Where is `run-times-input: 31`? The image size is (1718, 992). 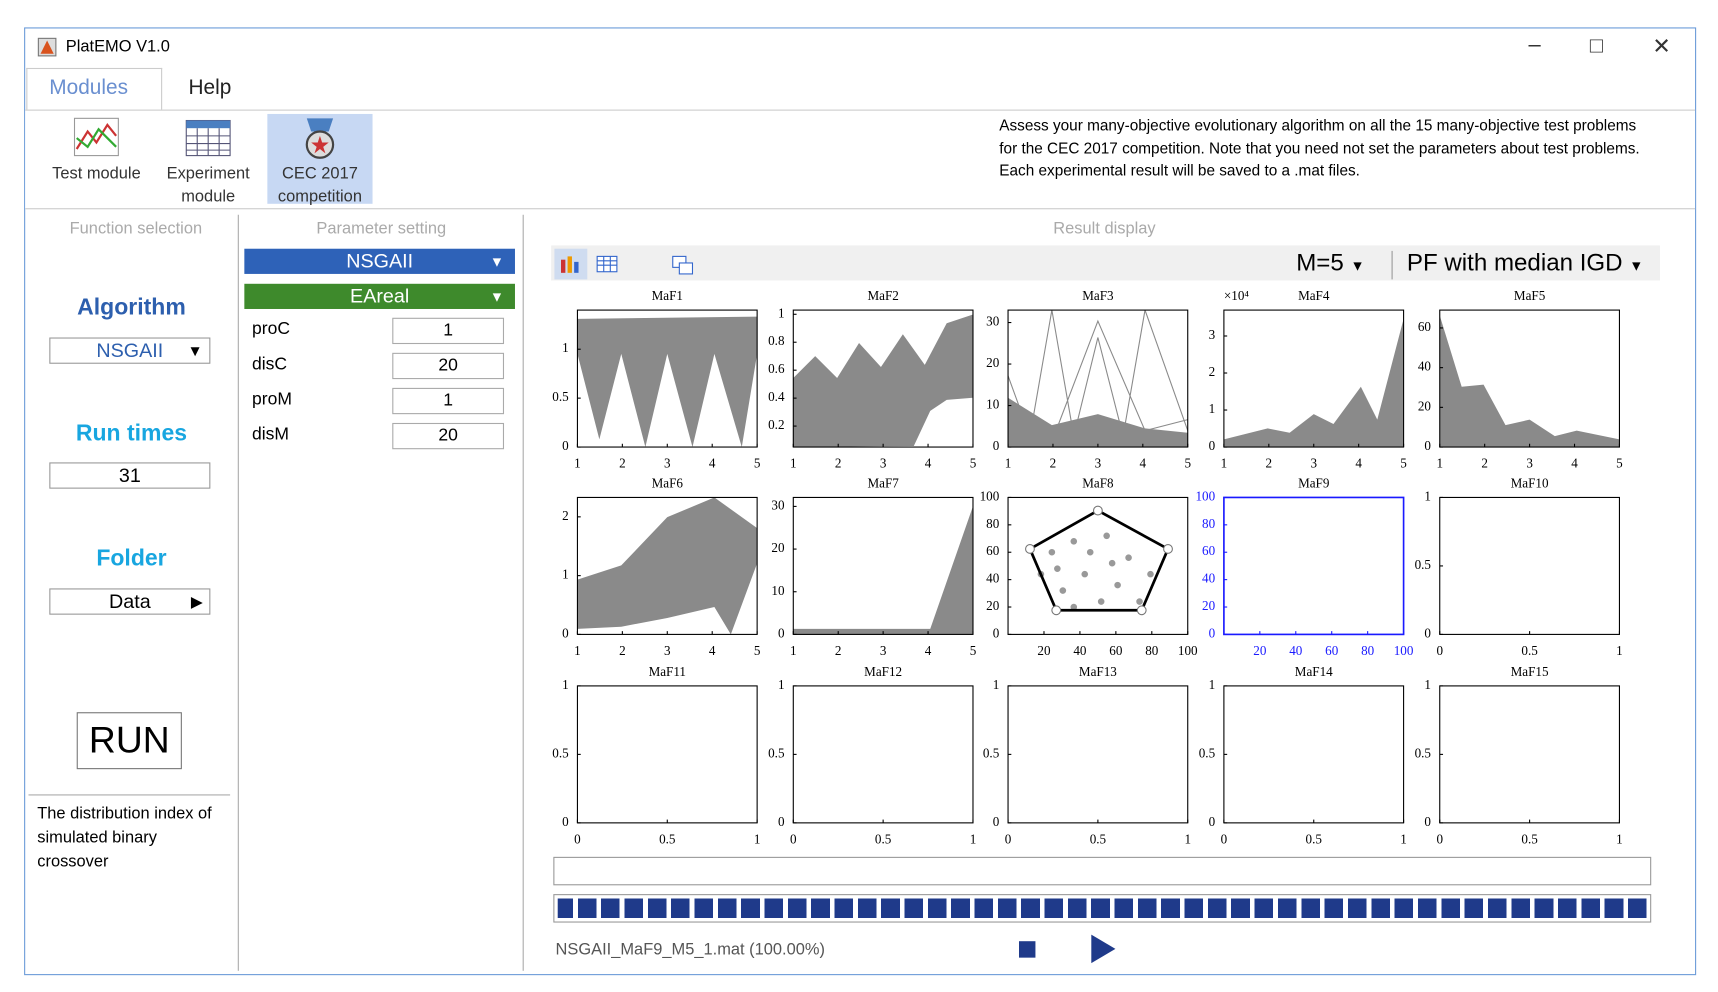 run-times-input: 31 is located at coordinates (130, 475).